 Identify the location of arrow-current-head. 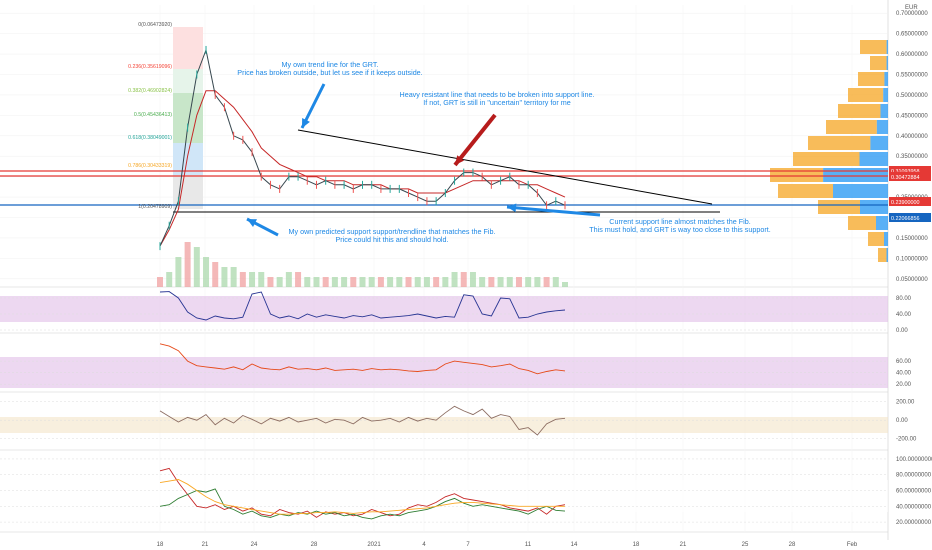
(512, 208).